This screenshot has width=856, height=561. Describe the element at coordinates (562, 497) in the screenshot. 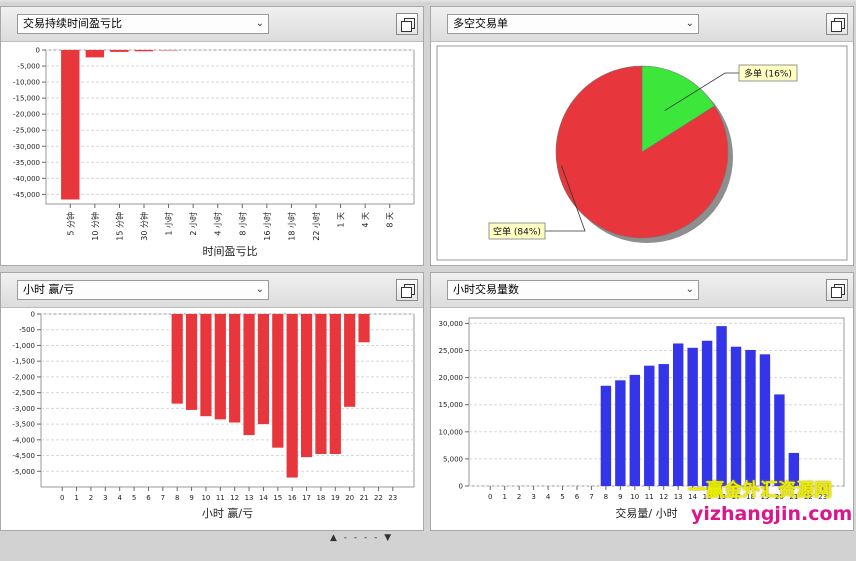

I see `x-tick-label: 5` at that location.